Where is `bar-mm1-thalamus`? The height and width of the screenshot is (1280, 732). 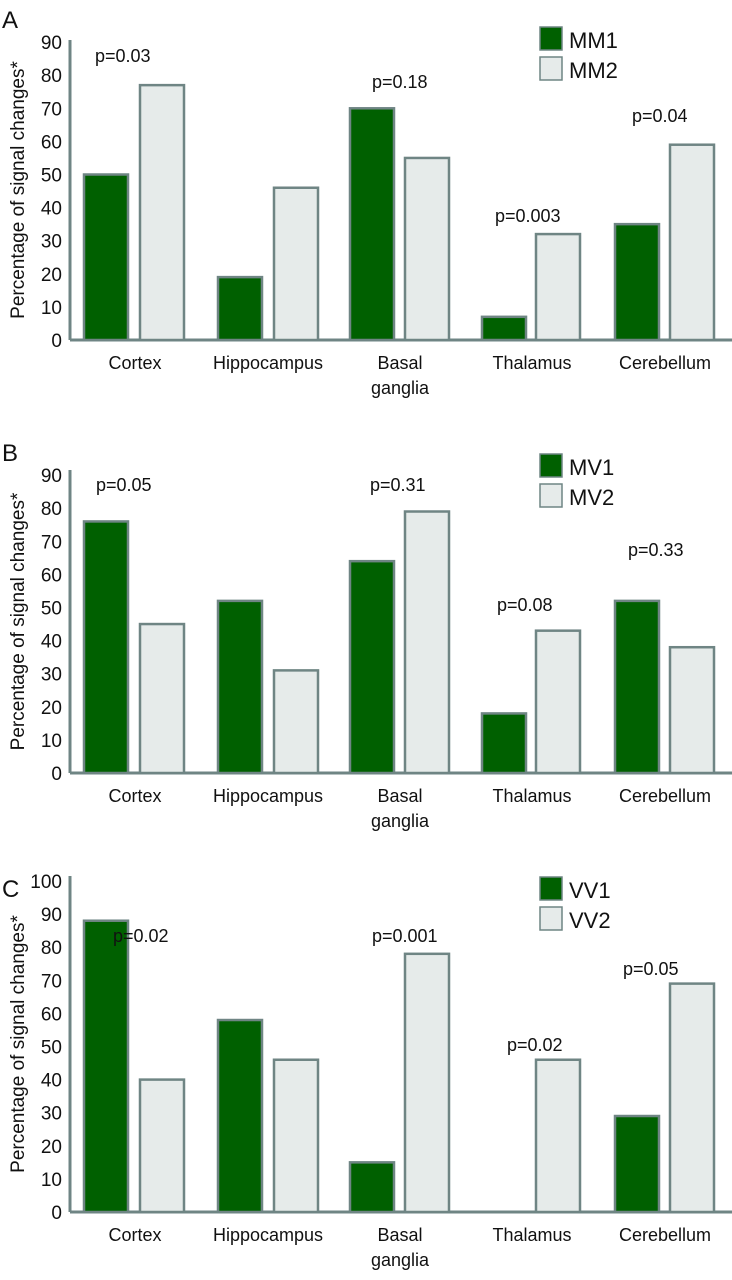 bar-mm1-thalamus is located at coordinates (504, 328).